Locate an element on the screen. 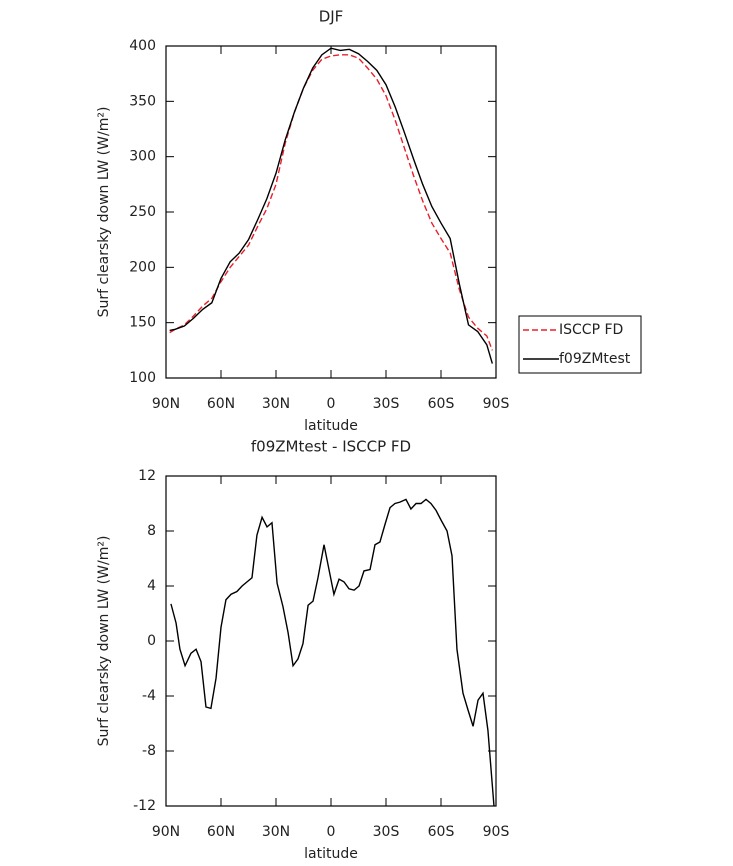 This screenshot has width=733, height=866. y-tick-label: 8 is located at coordinates (151, 531).